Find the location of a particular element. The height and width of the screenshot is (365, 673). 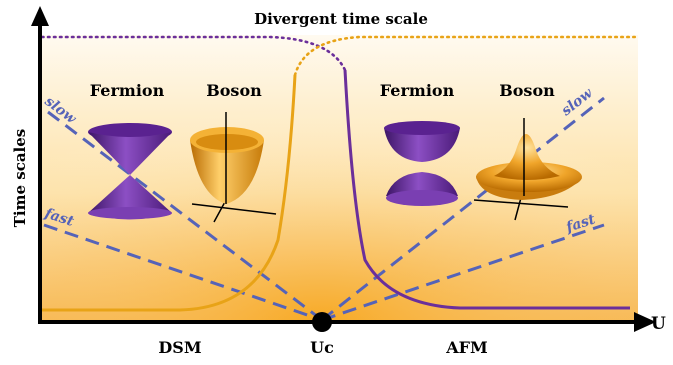

orange-dotted-line is located at coordinates (465, 56).